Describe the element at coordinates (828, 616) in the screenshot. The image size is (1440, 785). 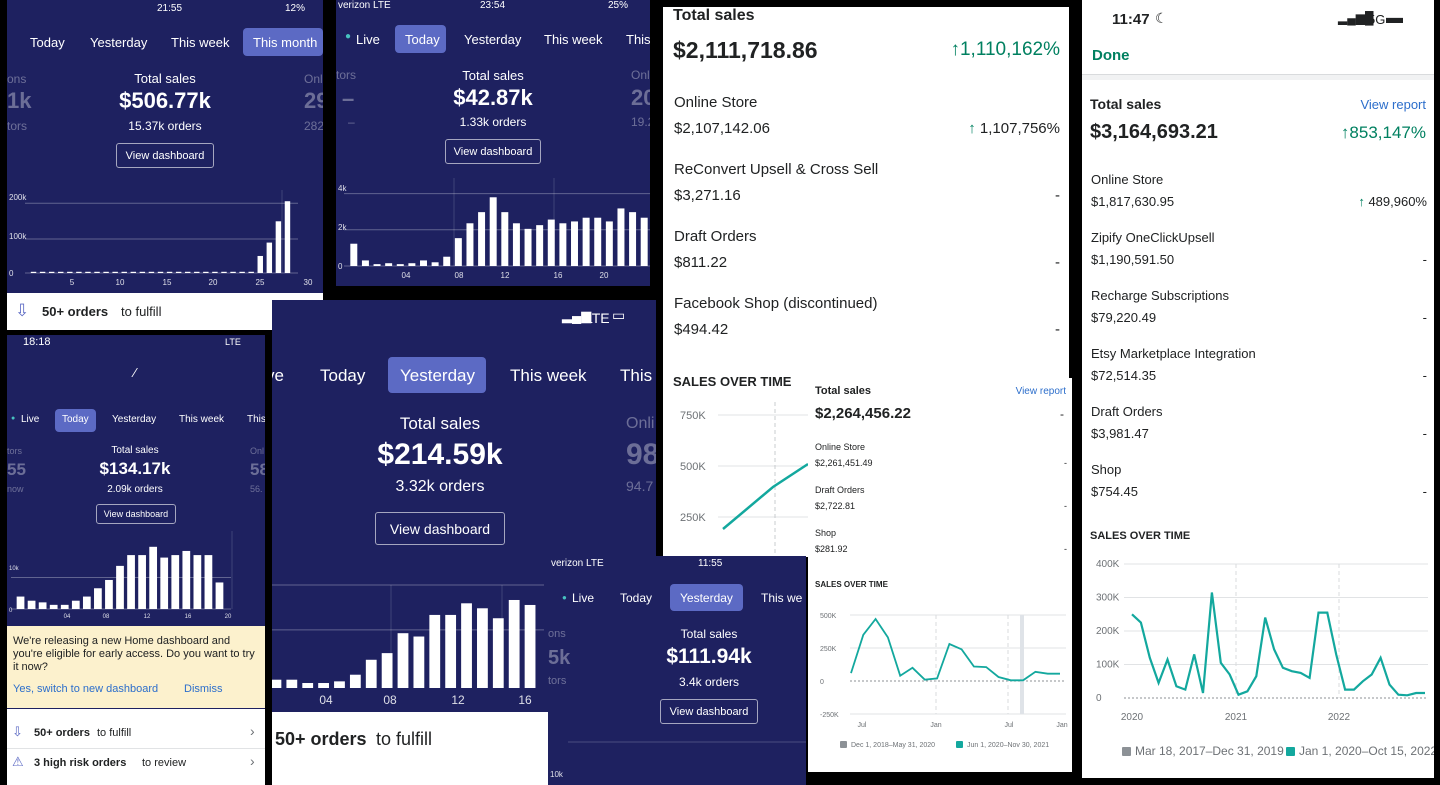
I see `ytick-label: 500K` at that location.